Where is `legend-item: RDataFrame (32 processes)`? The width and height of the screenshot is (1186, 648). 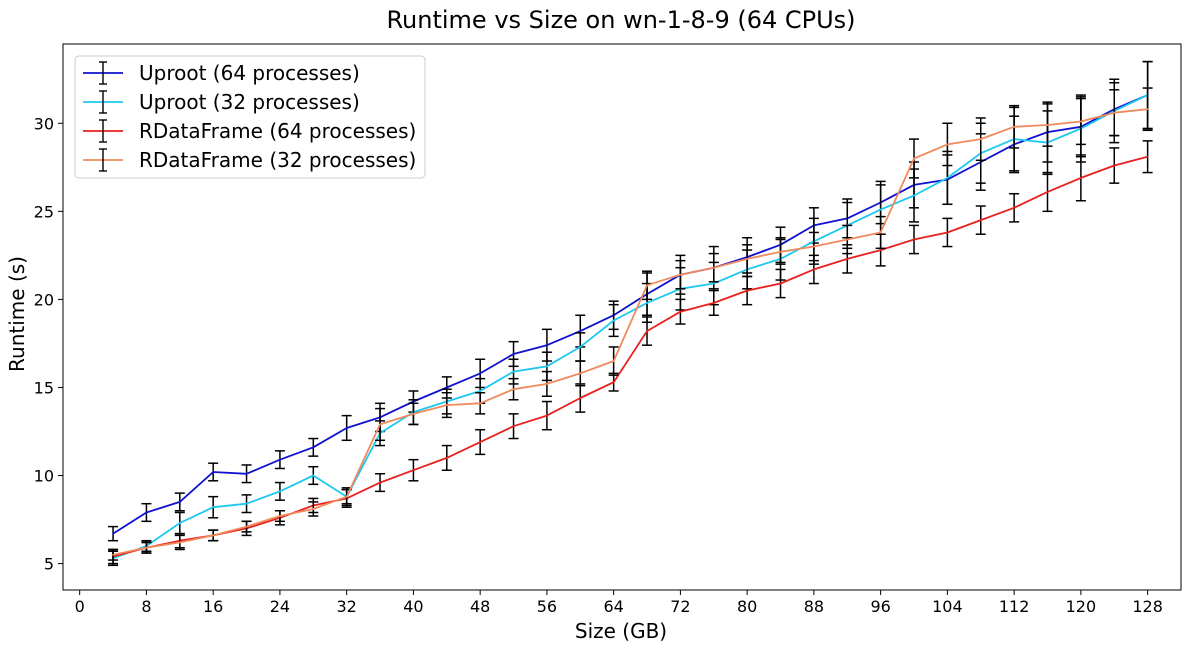
legend-item: RDataFrame (32 processes) is located at coordinates (249, 160).